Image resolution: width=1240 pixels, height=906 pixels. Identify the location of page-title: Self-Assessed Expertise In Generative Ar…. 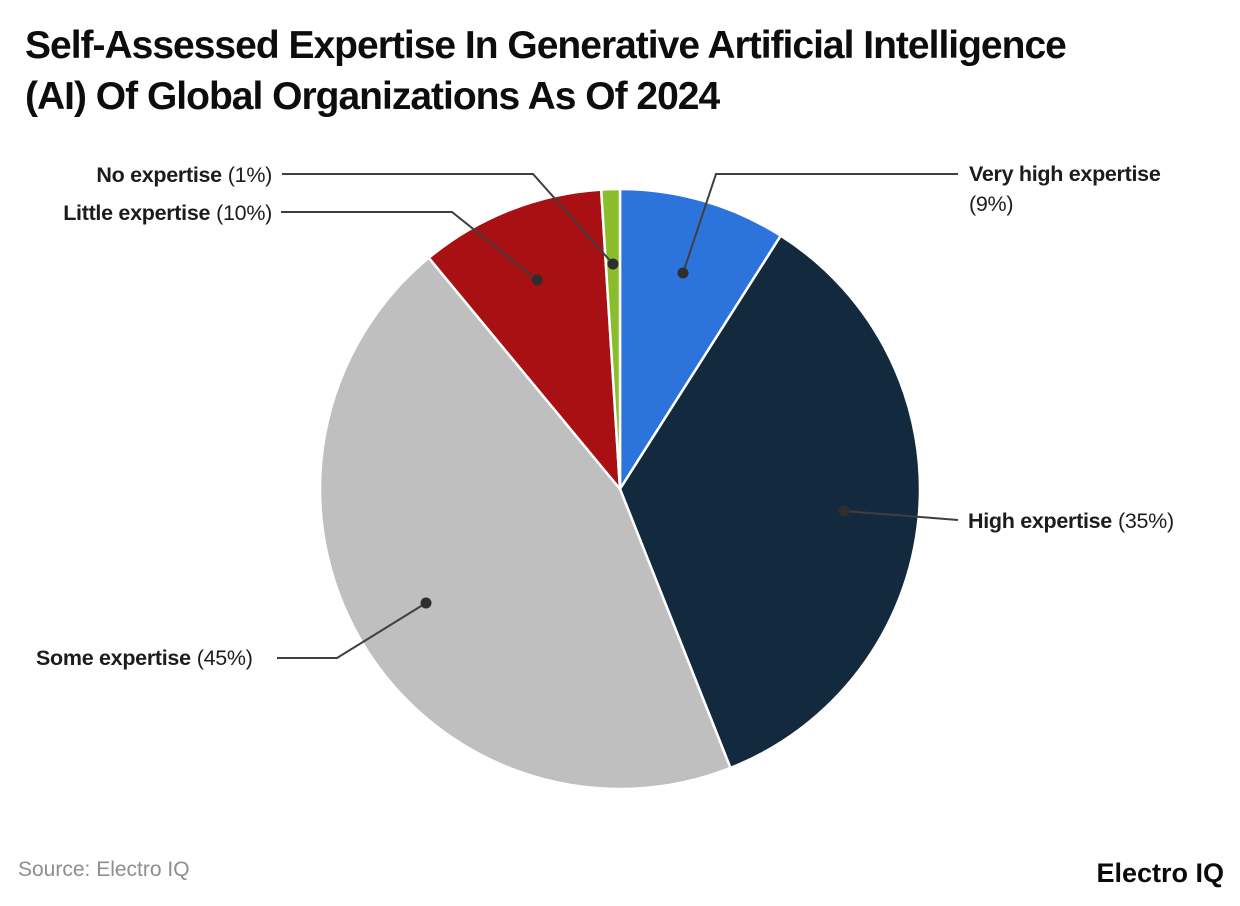
(546, 71).